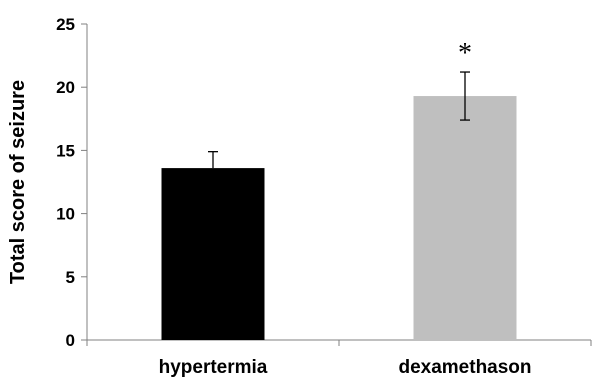 The height and width of the screenshot is (380, 592). I want to click on y-axis: 0 5 10 15 20 25, so click(72, 182).